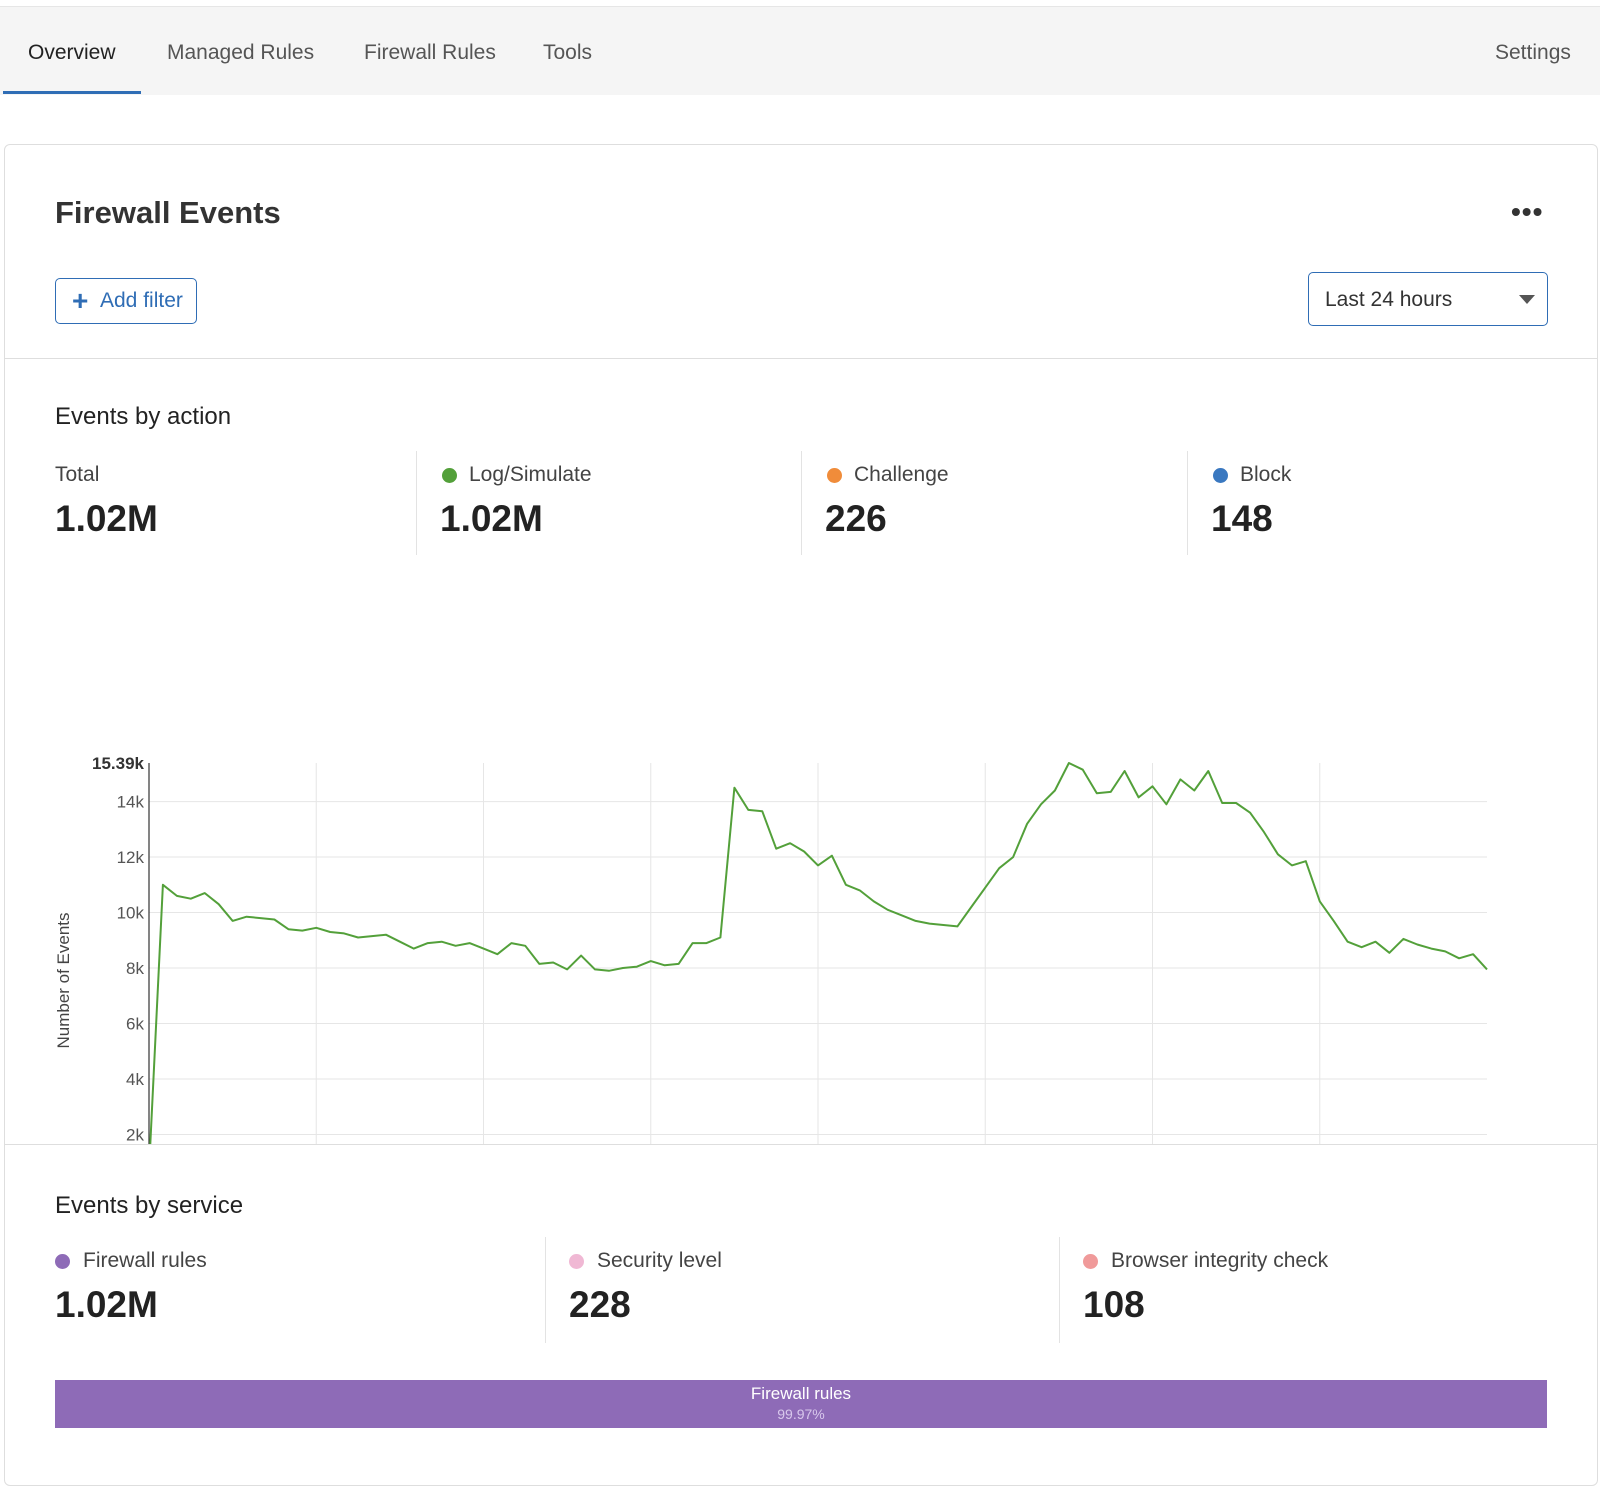 The image size is (1600, 1486). What do you see at coordinates (106, 1304) in the screenshot?
I see `stat-firewall-rules-value: 1.02M` at bounding box center [106, 1304].